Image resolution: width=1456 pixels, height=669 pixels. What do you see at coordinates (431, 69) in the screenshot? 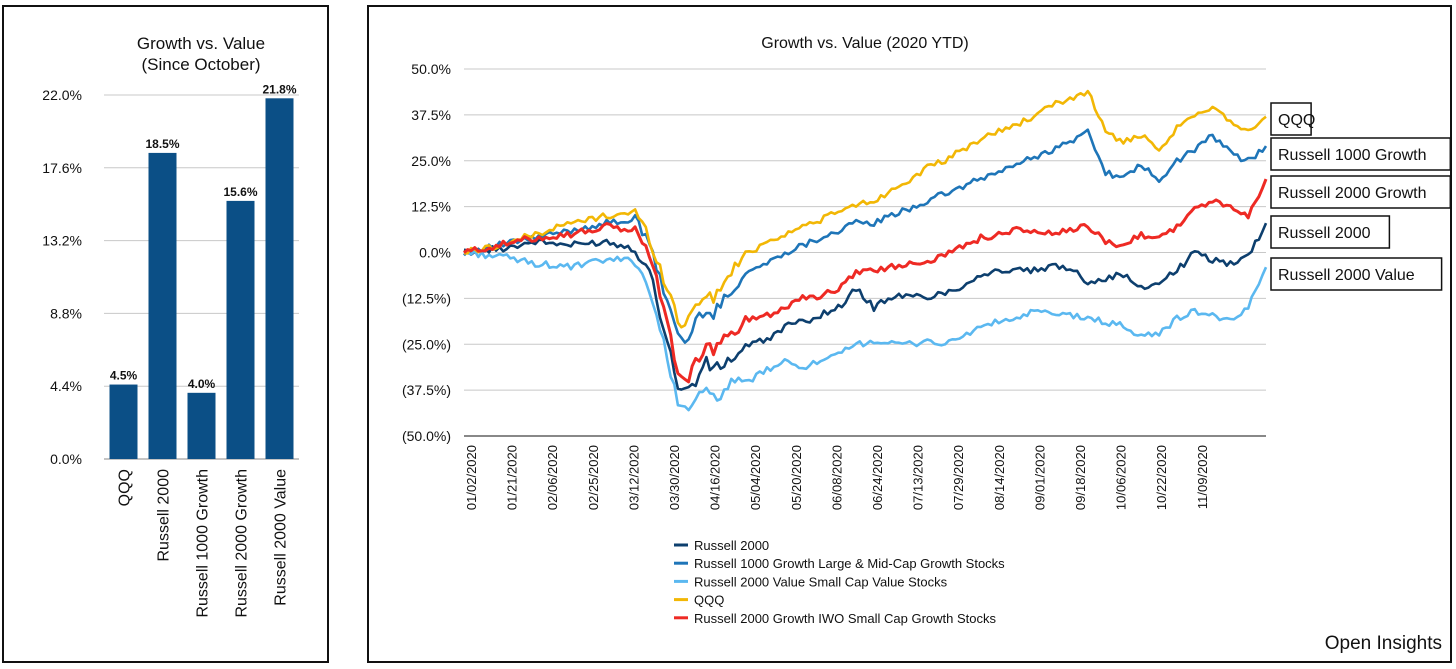
I see `line-y-tick-label: 50.0%` at bounding box center [431, 69].